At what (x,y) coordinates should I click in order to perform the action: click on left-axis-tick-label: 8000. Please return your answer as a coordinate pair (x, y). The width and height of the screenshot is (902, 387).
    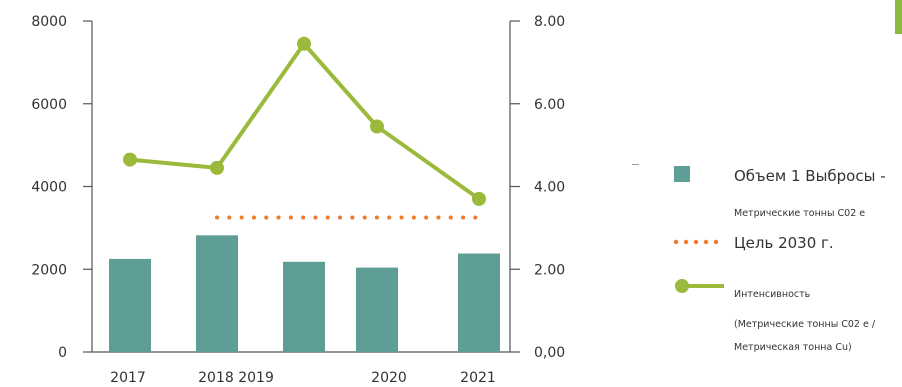
    Looking at the image, I should click on (49, 22).